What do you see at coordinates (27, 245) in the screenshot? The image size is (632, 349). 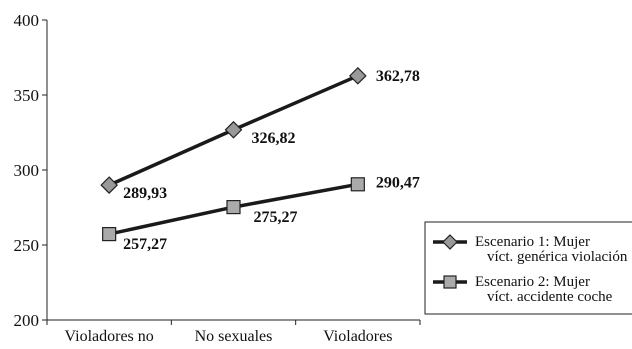 I see `y-tick-label: 250` at bounding box center [27, 245].